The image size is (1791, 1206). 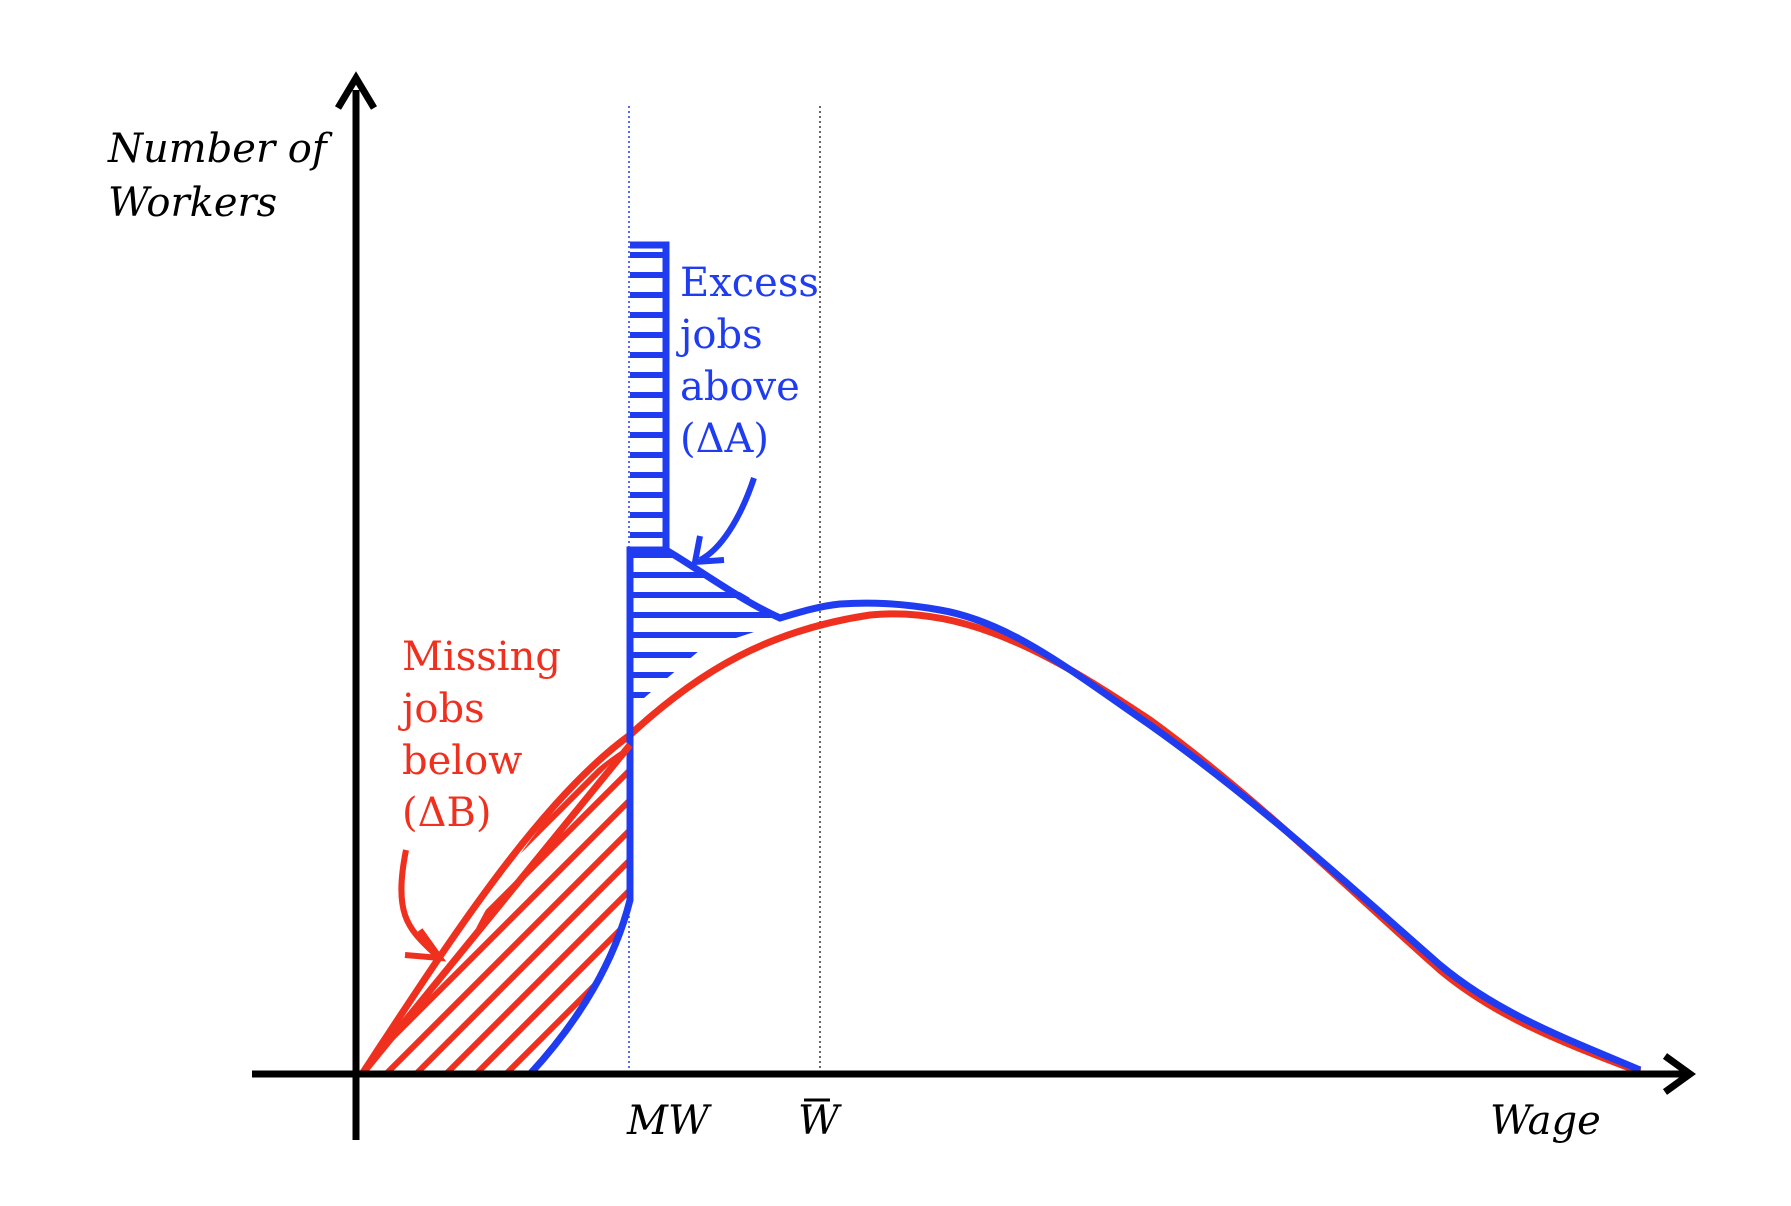 I want to click on x-axis-label: Wage, so click(x=1545, y=1121).